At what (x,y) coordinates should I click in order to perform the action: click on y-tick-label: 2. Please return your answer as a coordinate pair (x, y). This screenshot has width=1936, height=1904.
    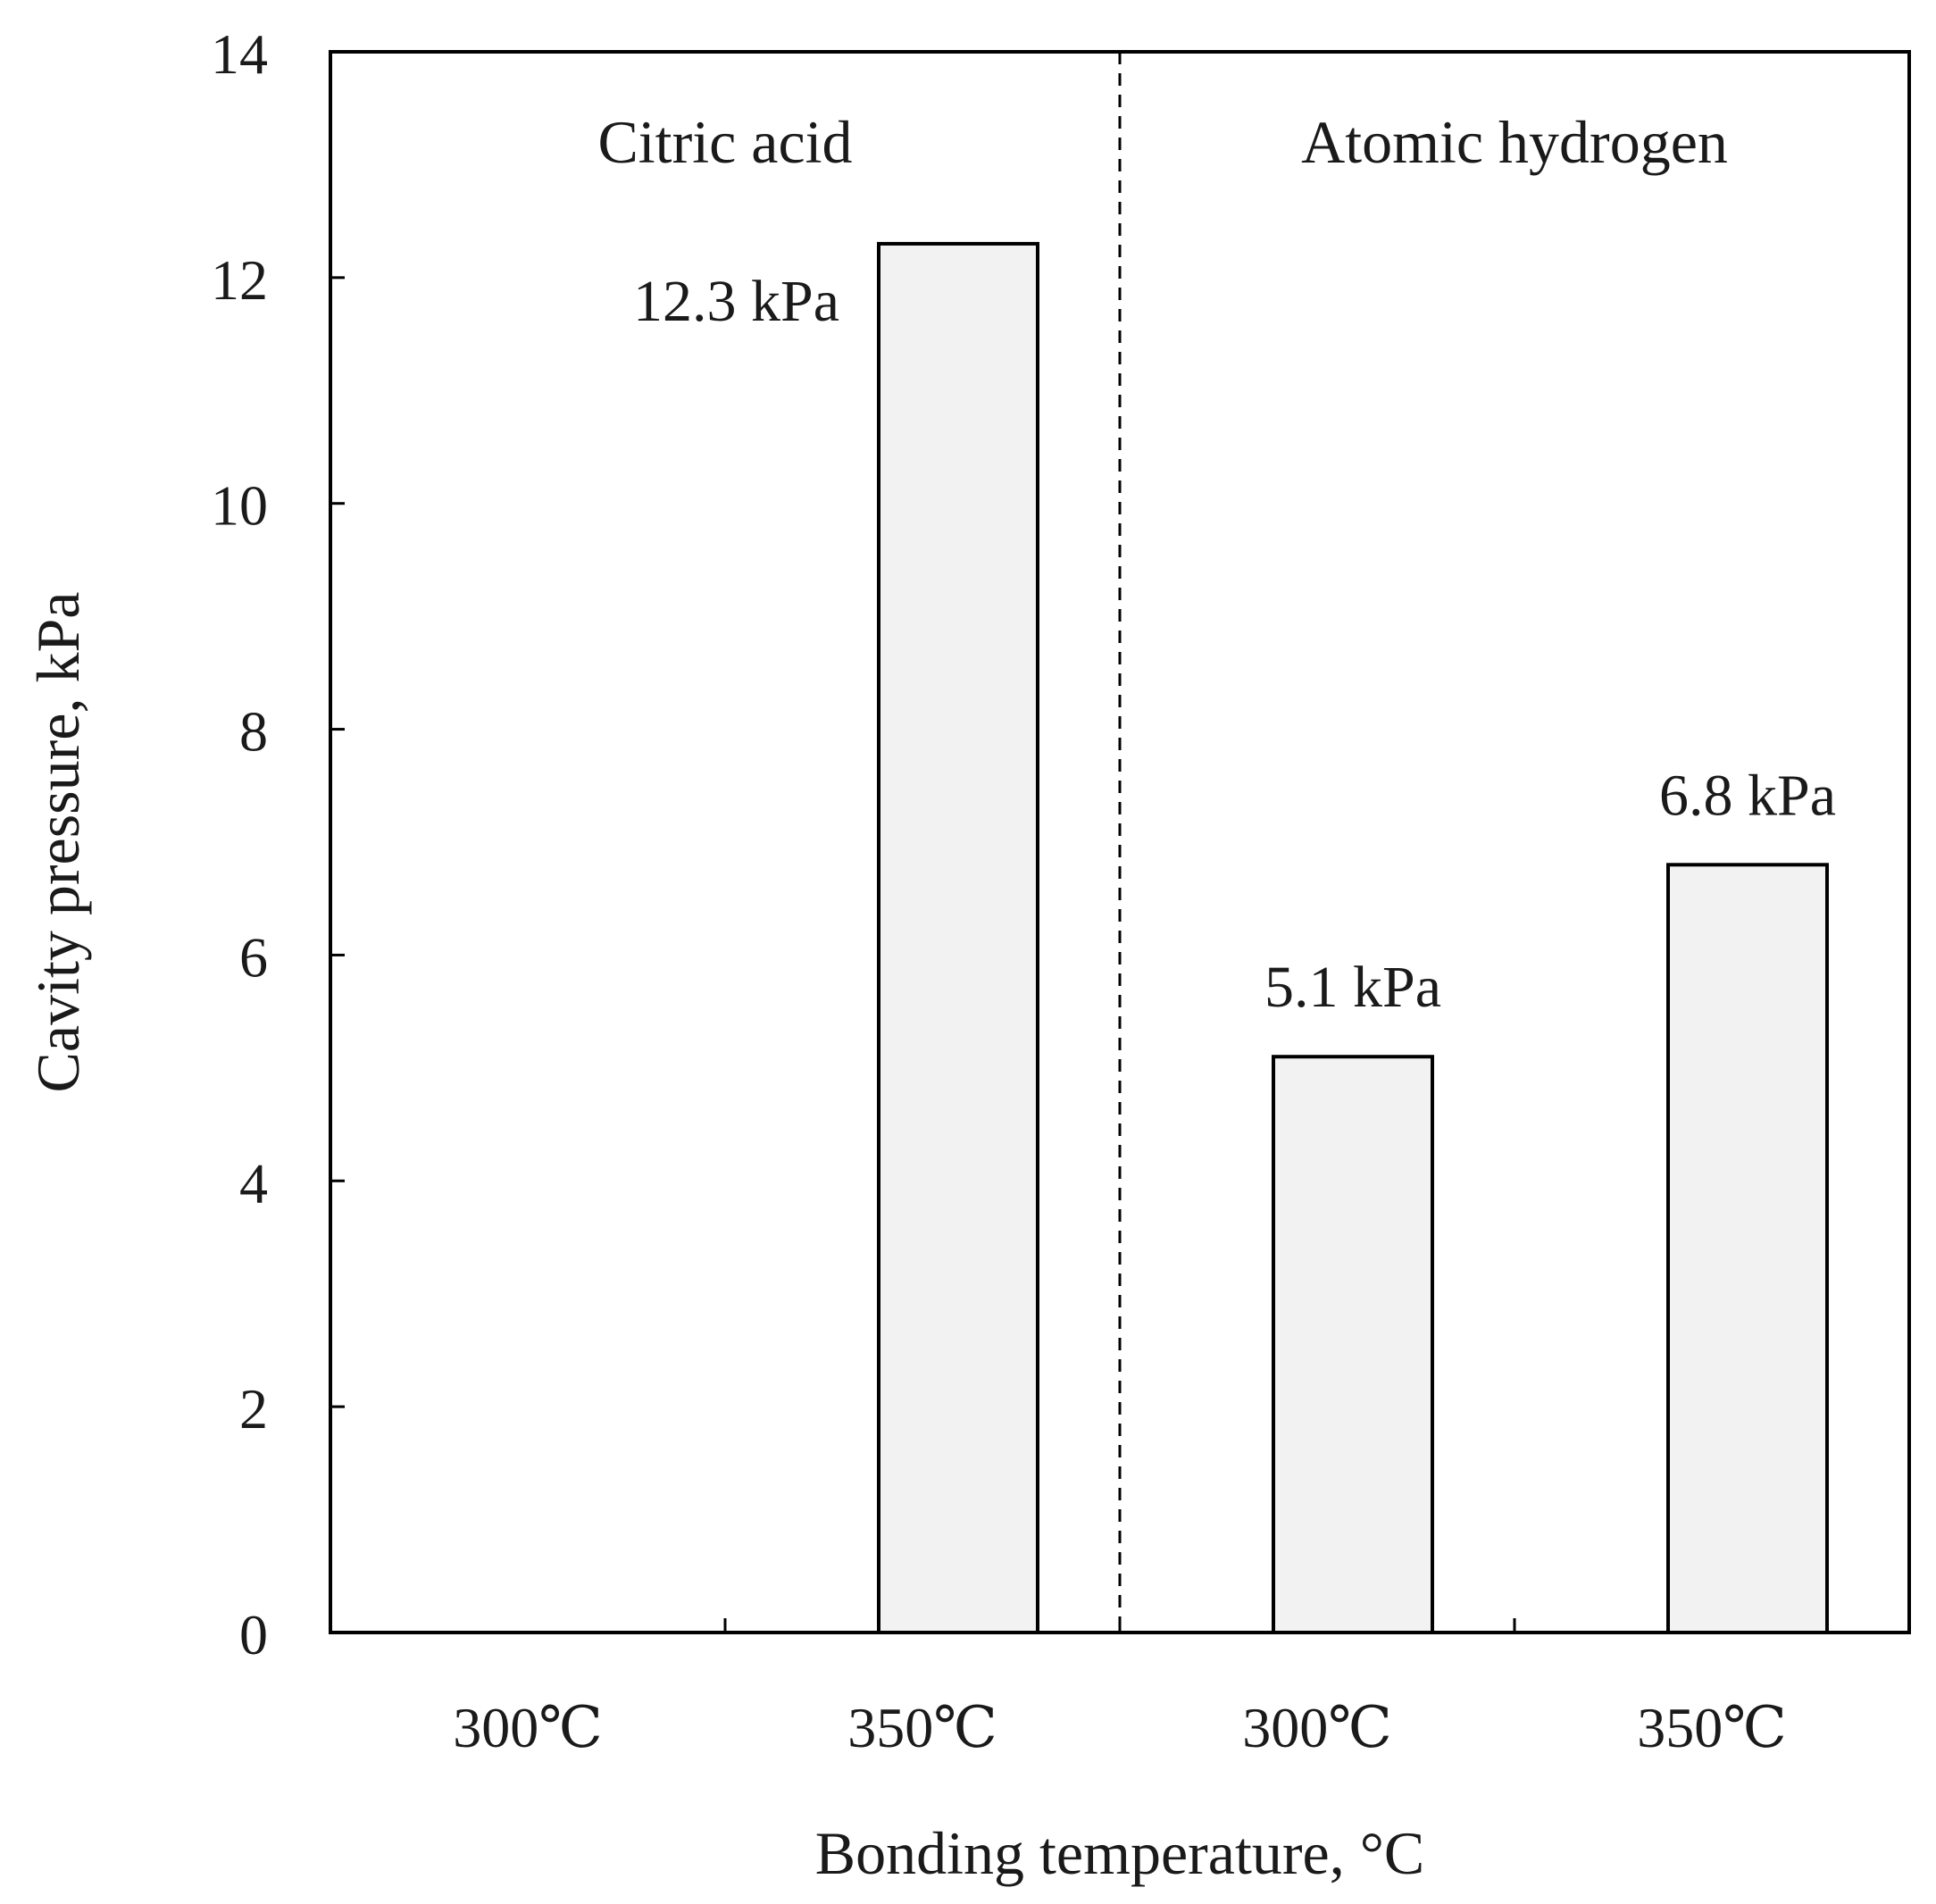
    Looking at the image, I should click on (253, 1409).